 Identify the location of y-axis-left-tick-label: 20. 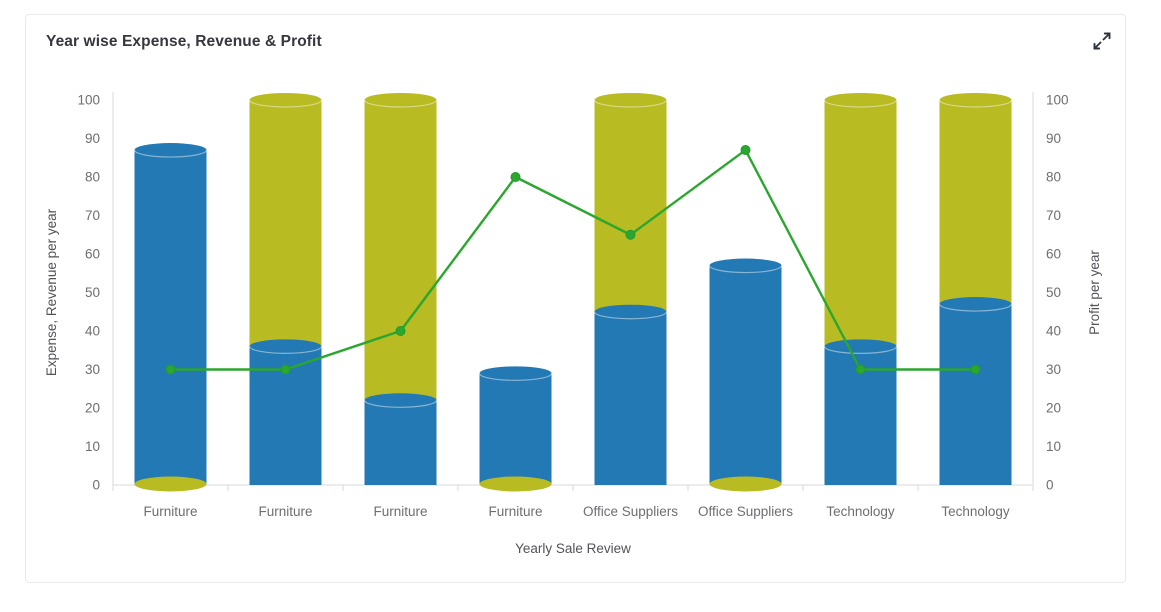
(92, 408).